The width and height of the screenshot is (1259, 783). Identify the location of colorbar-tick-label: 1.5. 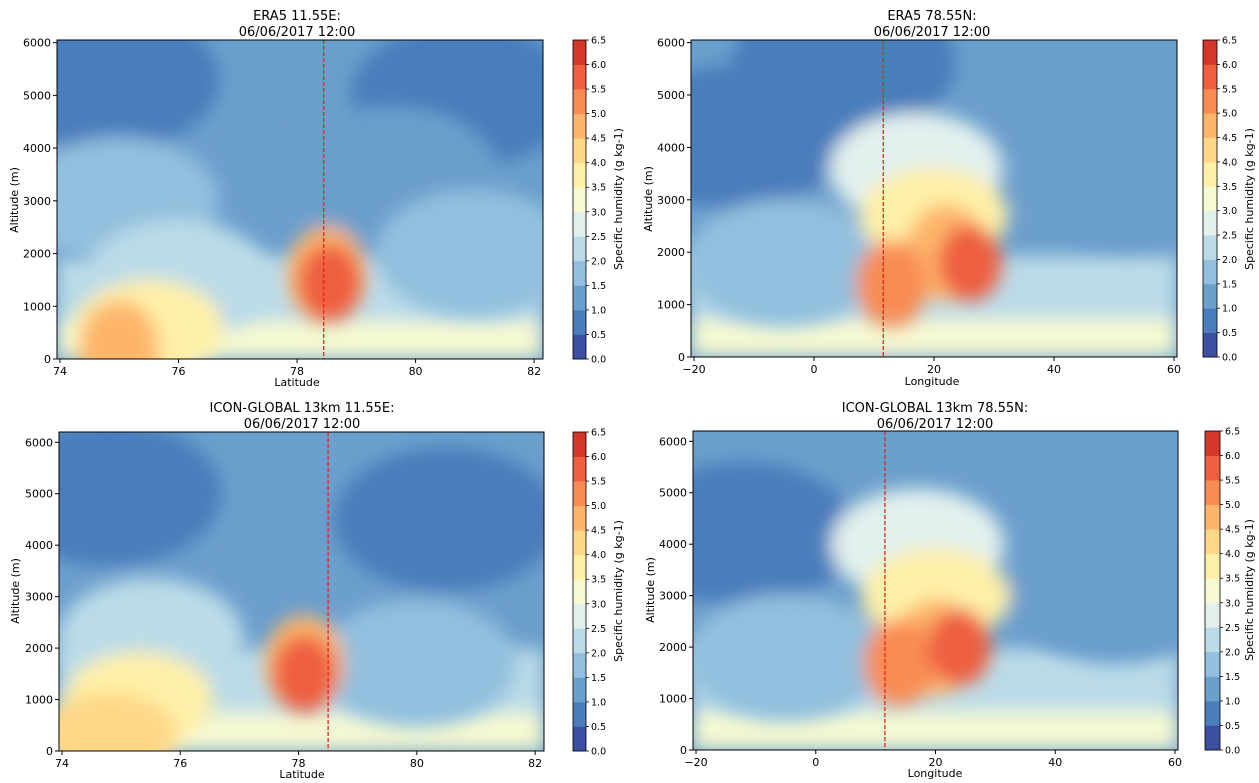
(598, 678).